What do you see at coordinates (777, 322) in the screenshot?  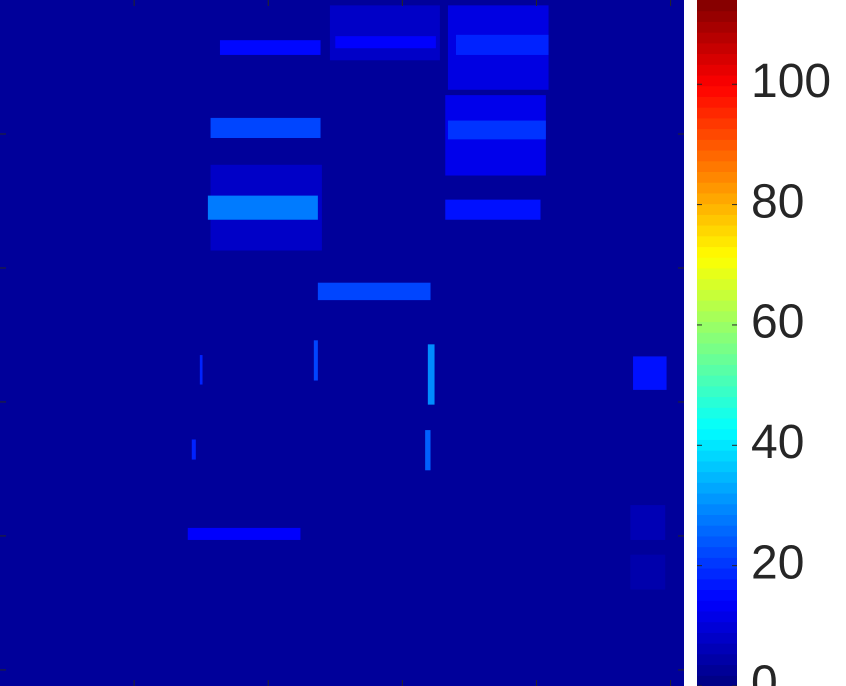 I see `colorbar-tick-label: 60` at bounding box center [777, 322].